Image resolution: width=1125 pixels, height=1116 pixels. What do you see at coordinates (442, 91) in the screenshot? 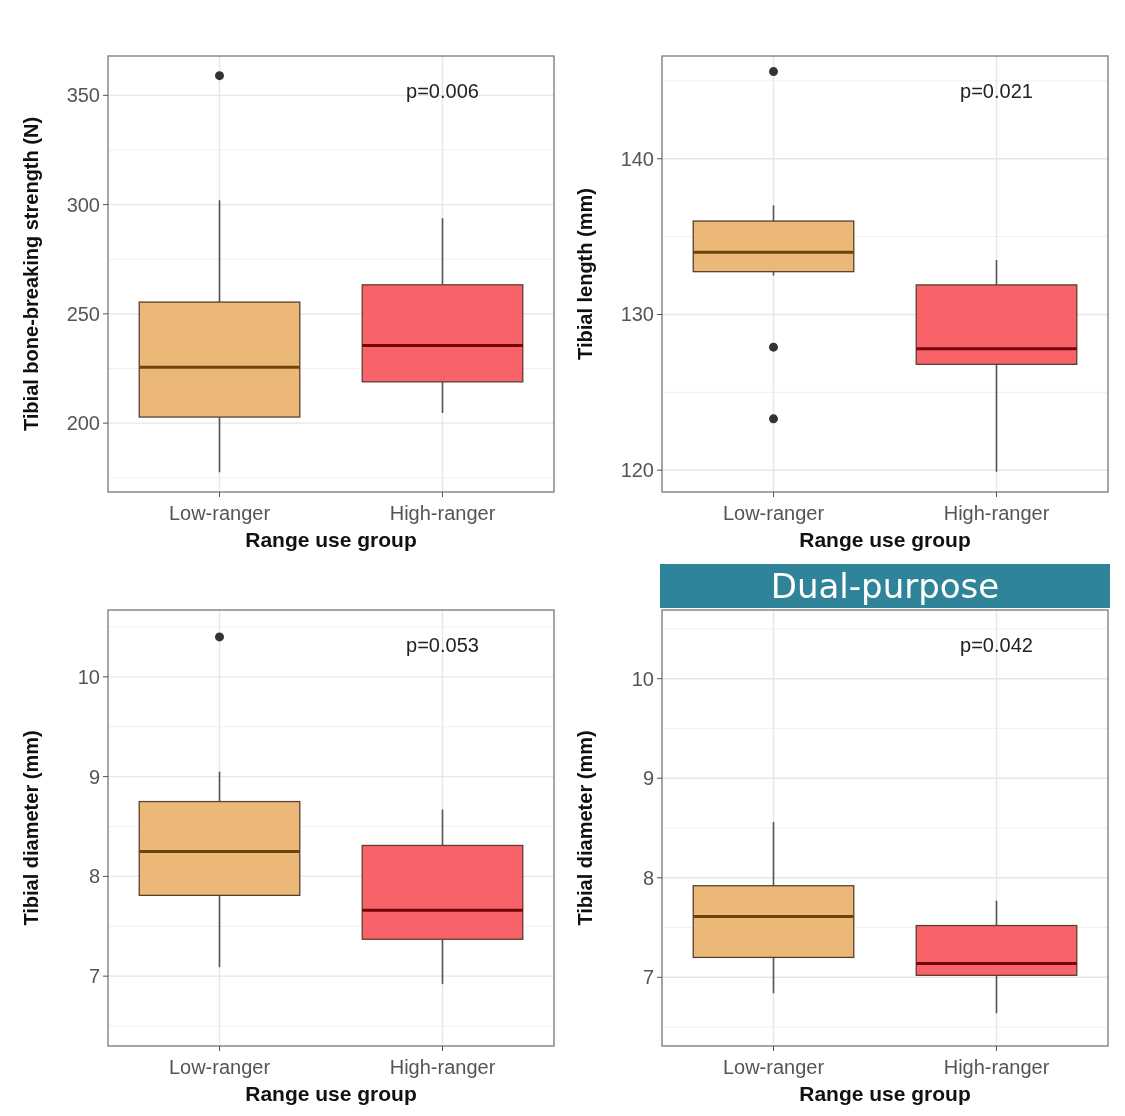
I see `annotation: p=0.006` at bounding box center [442, 91].